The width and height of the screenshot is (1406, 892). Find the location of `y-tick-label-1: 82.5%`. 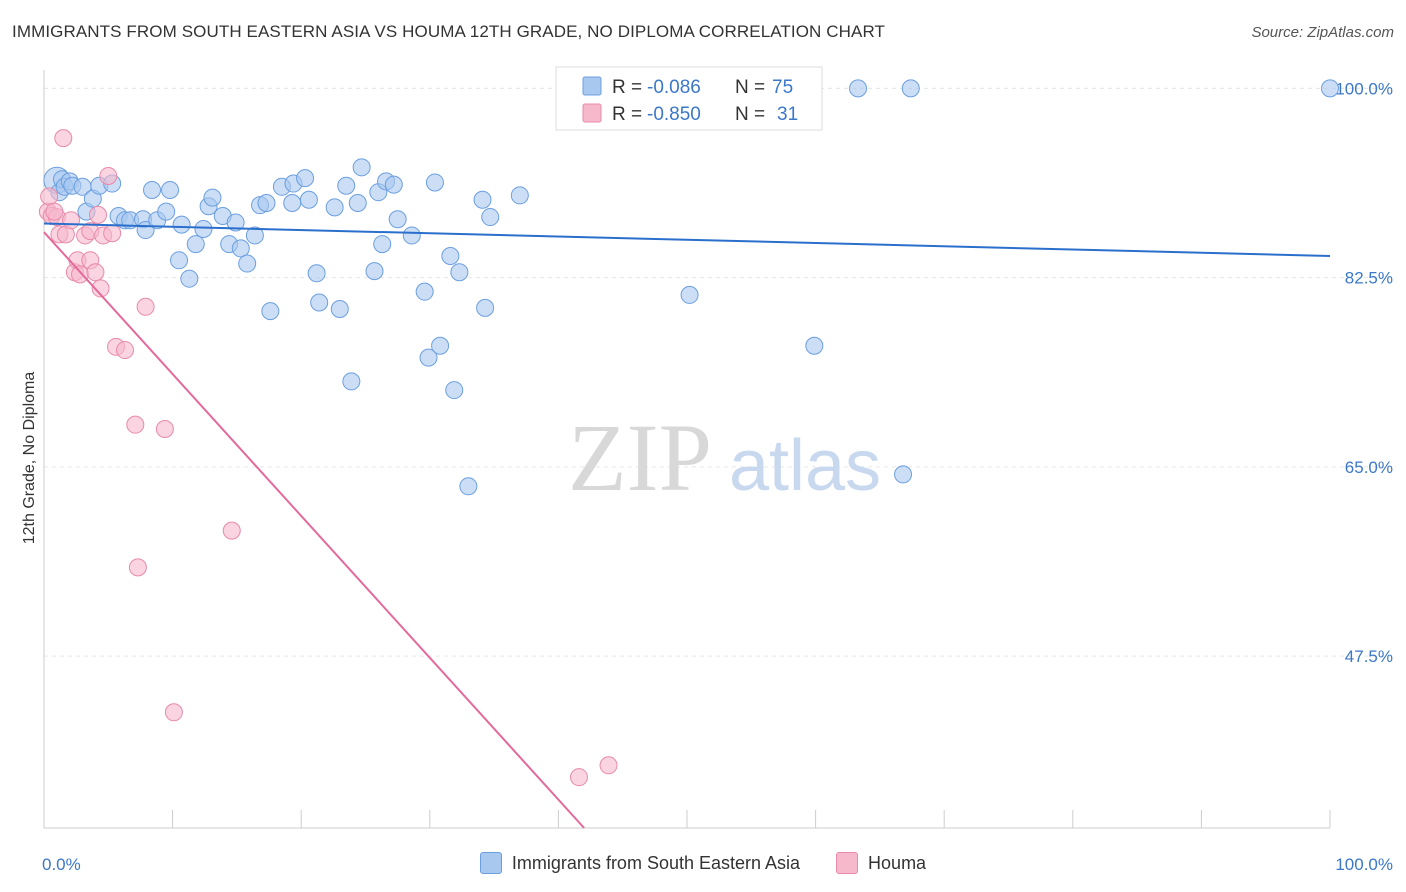

y-tick-label-1: 82.5% is located at coordinates (1369, 278).